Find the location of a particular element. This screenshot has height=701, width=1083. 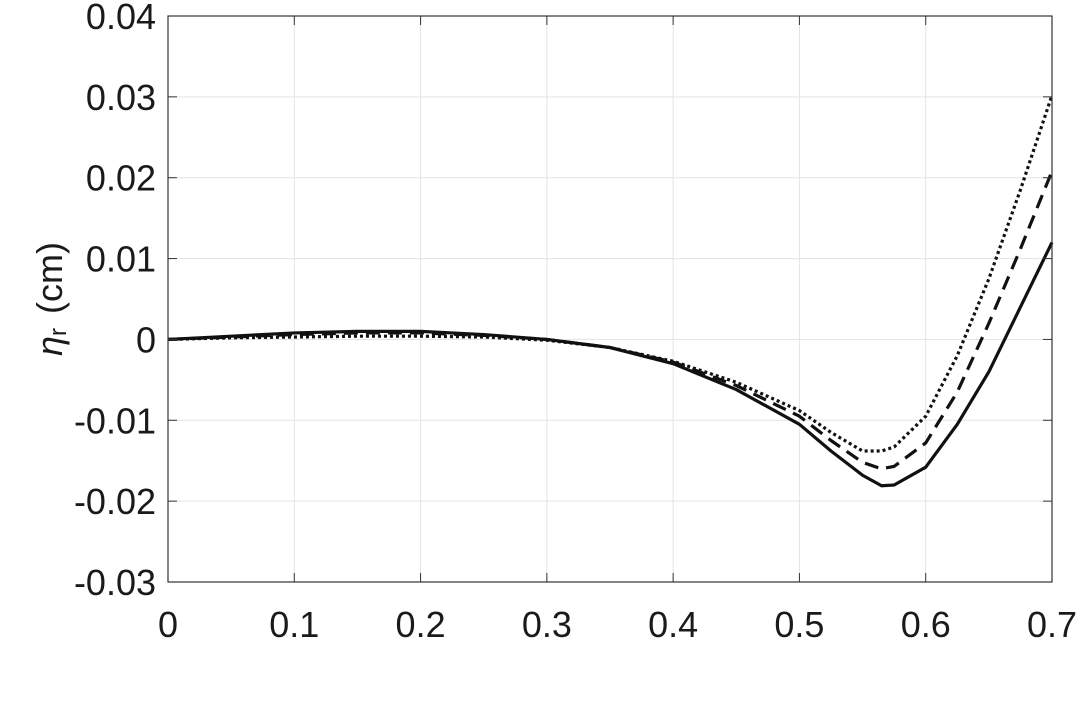

y-tick-label: 0 is located at coordinates (146, 339).